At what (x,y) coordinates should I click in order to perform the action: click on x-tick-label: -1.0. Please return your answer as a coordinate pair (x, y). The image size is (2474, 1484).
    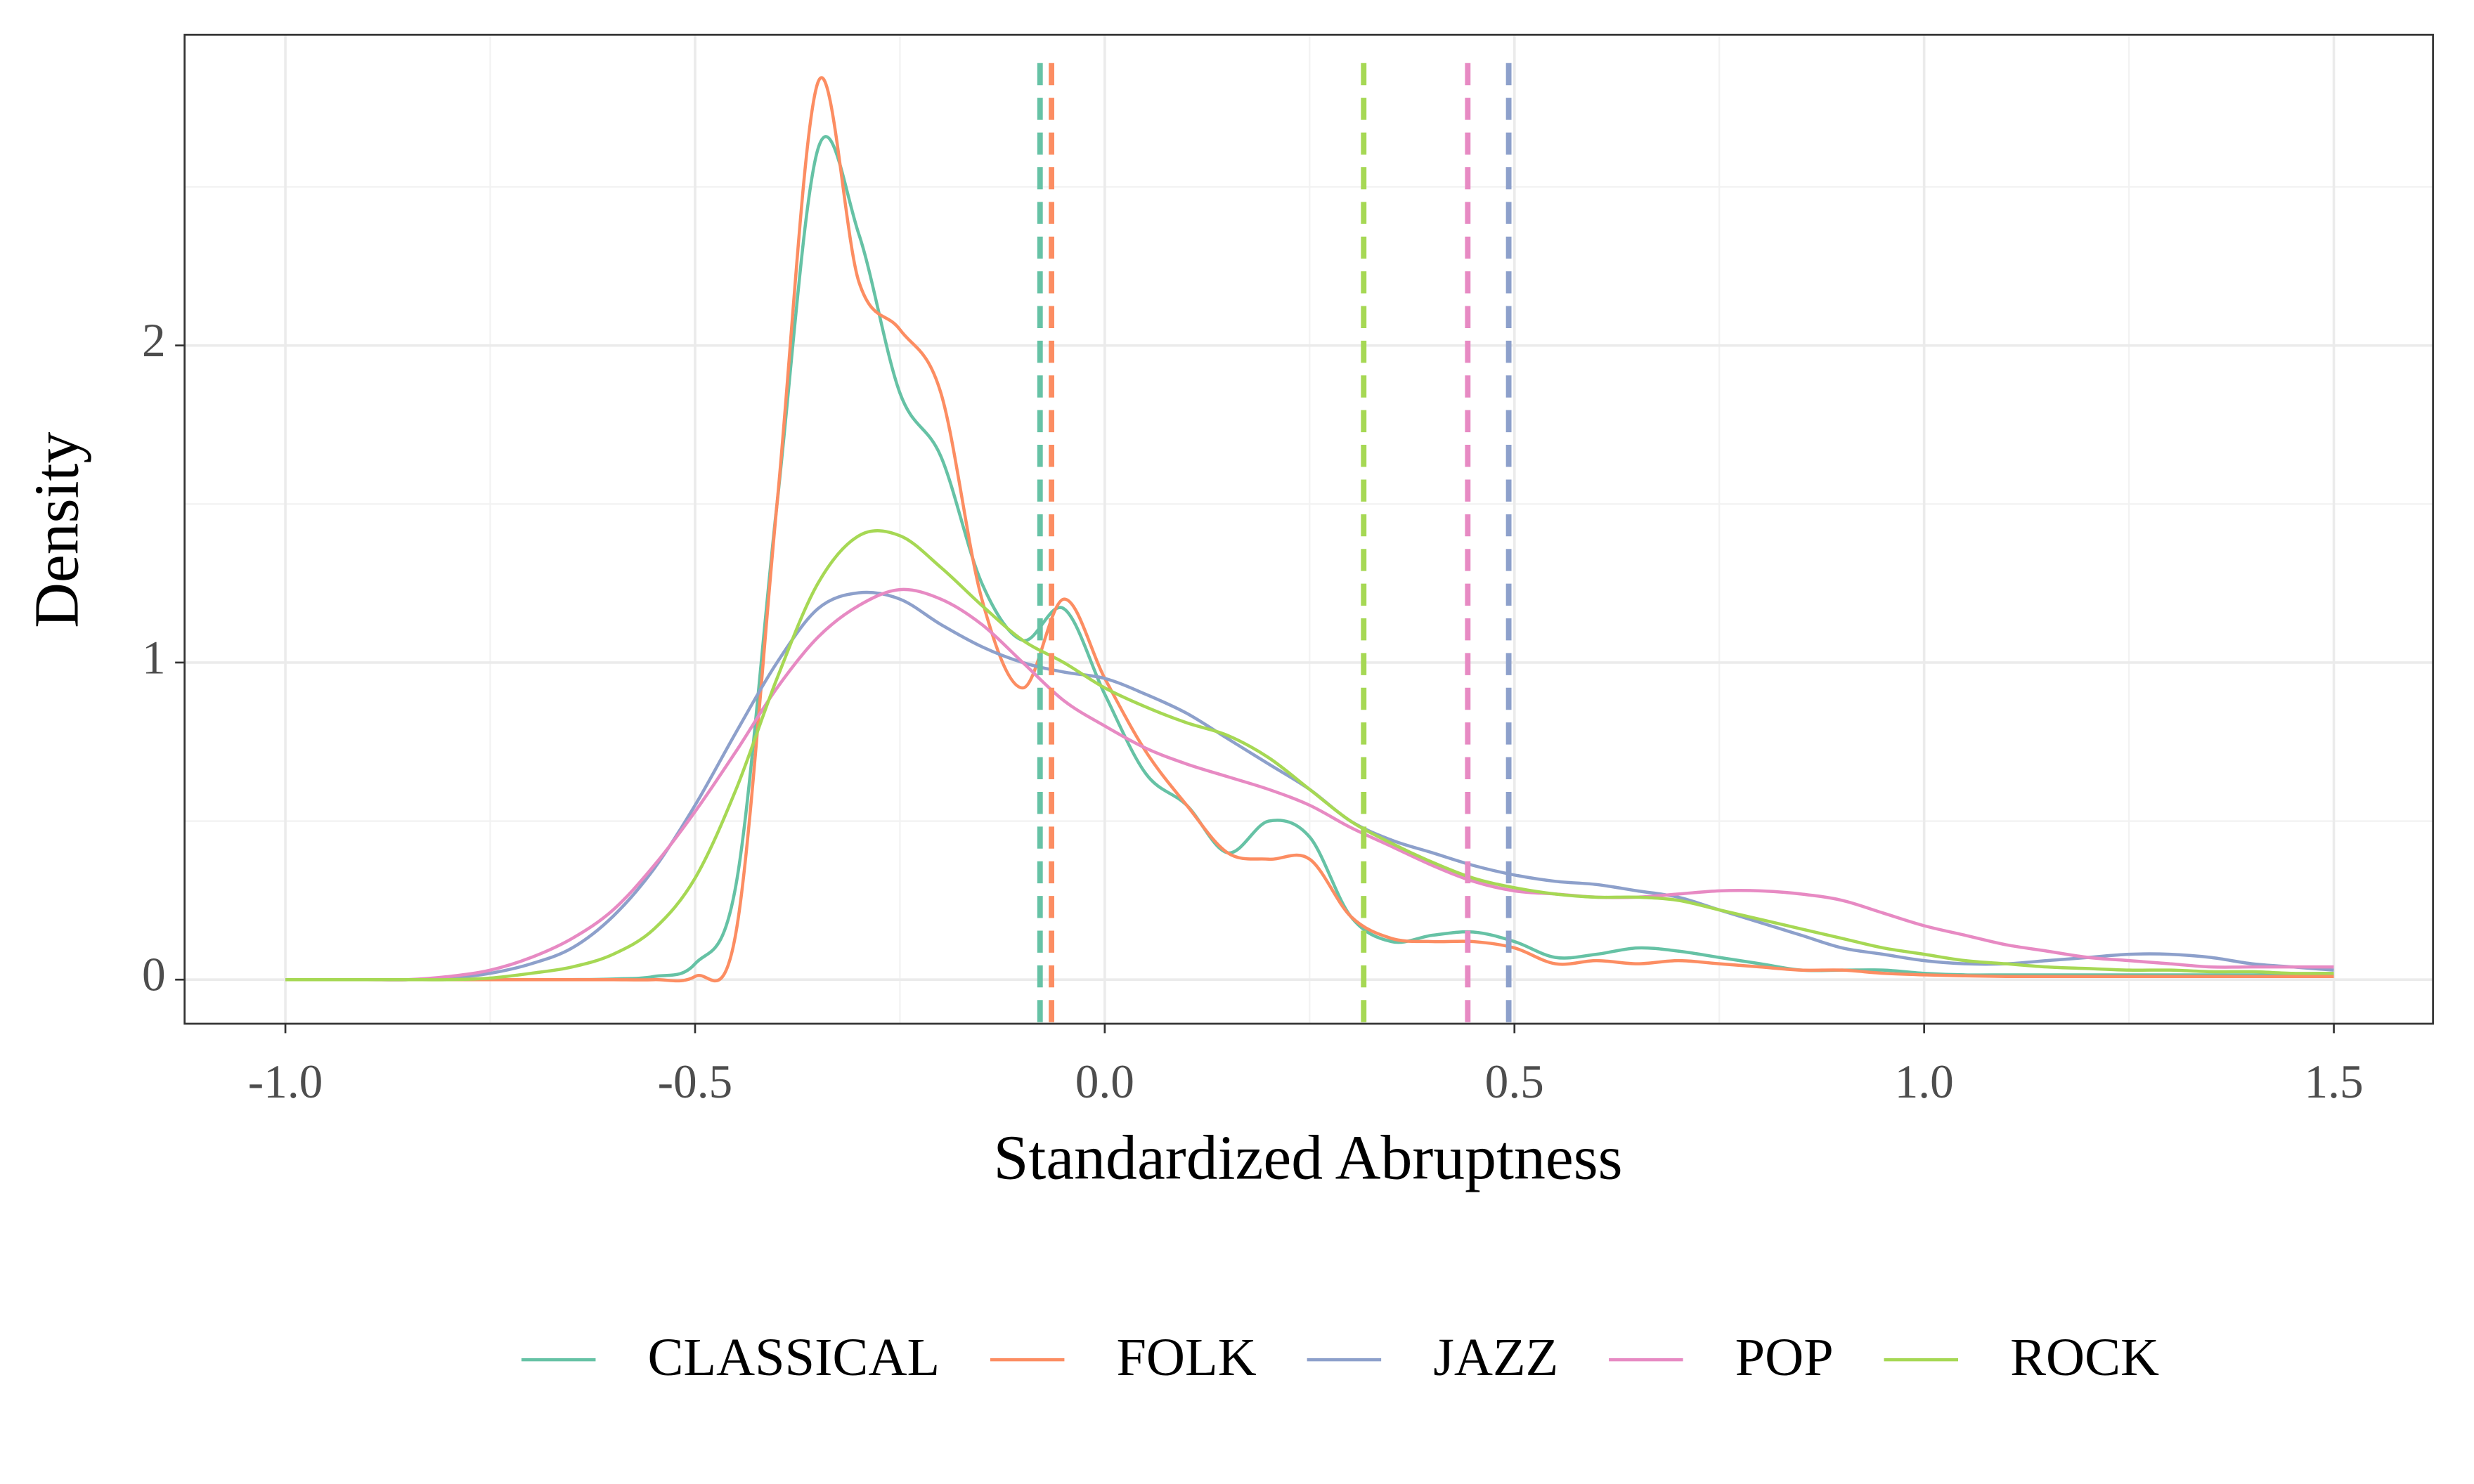
    Looking at the image, I should click on (285, 1081).